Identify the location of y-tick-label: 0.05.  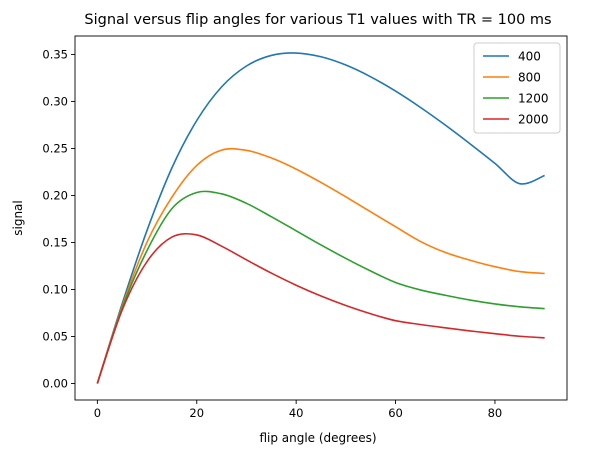
(55, 336).